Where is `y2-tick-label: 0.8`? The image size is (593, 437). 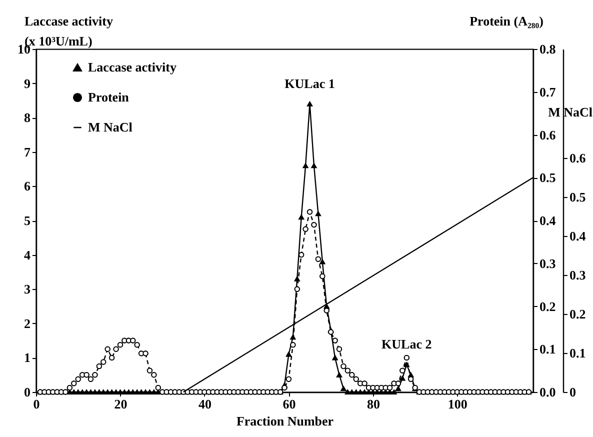 y2-tick-label: 0.8 is located at coordinates (548, 49).